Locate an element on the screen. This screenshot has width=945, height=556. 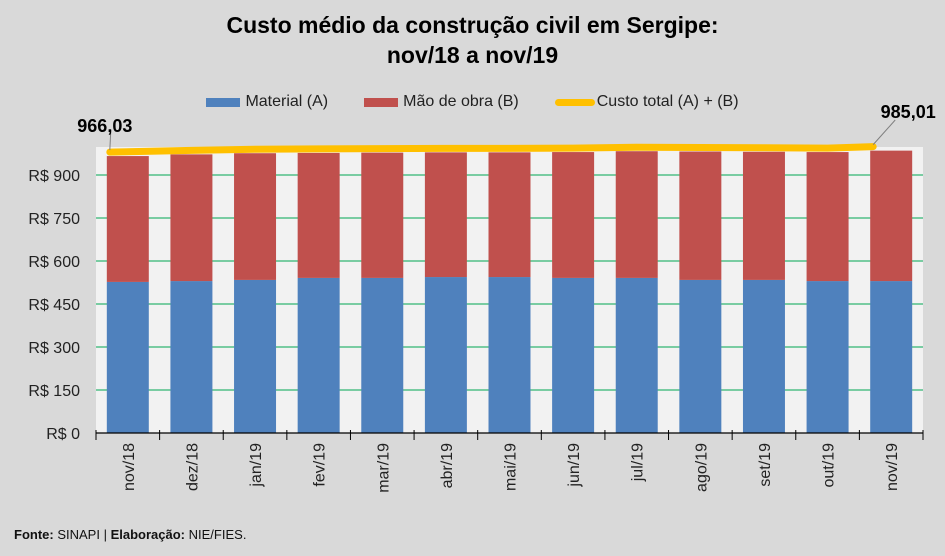
y-tick-label: R$ 900 is located at coordinates (54, 176).